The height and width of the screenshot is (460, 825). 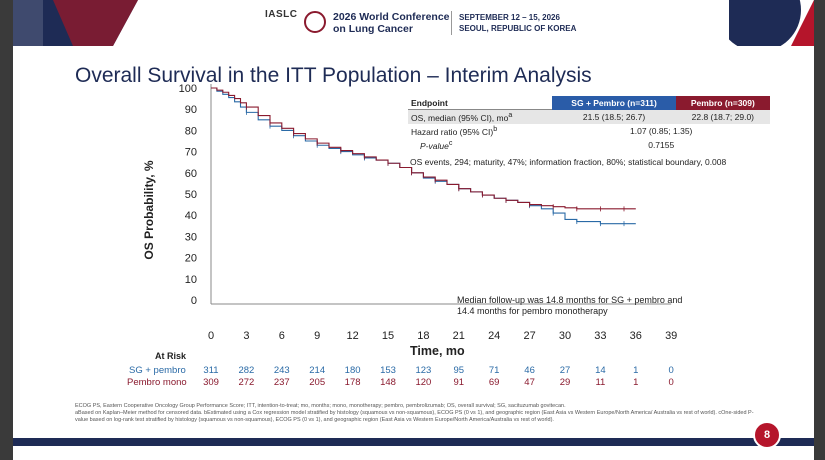 I want to click on y-tick-label: 30, so click(x=191, y=237).